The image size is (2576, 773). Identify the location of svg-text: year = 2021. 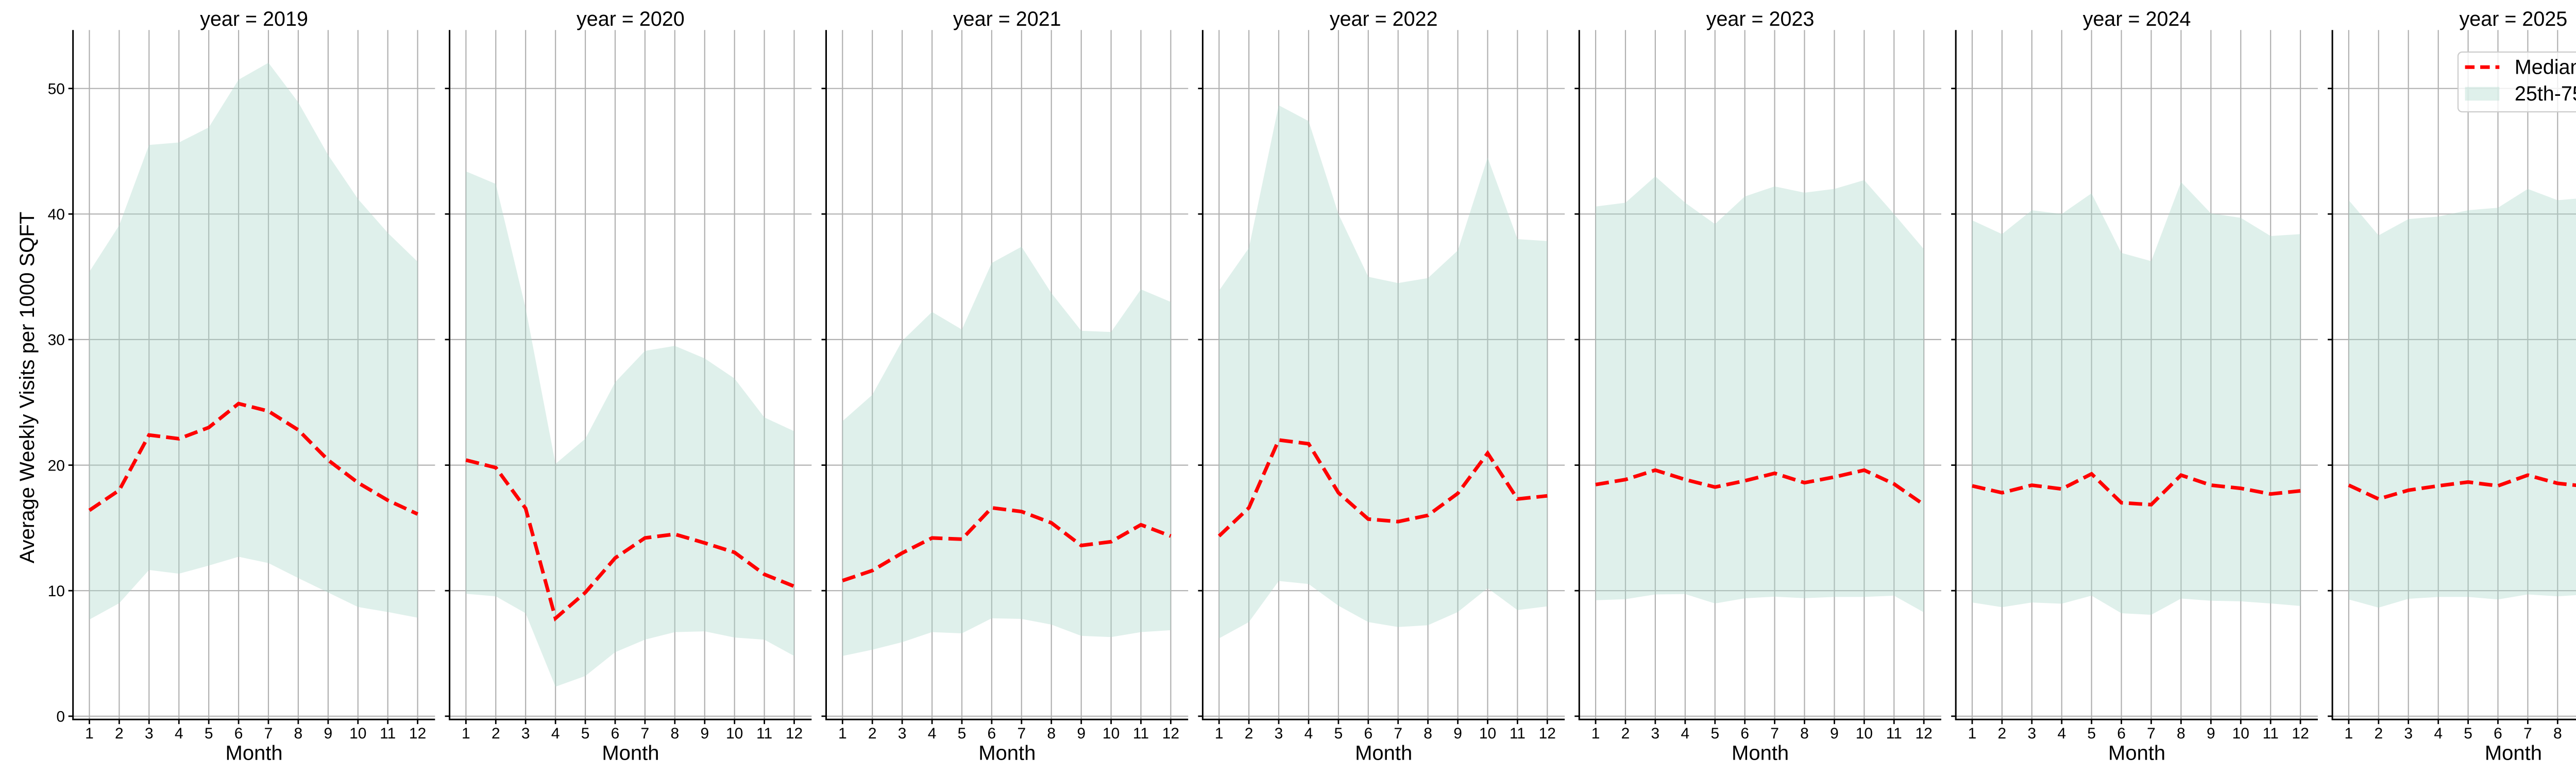
(1007, 19).